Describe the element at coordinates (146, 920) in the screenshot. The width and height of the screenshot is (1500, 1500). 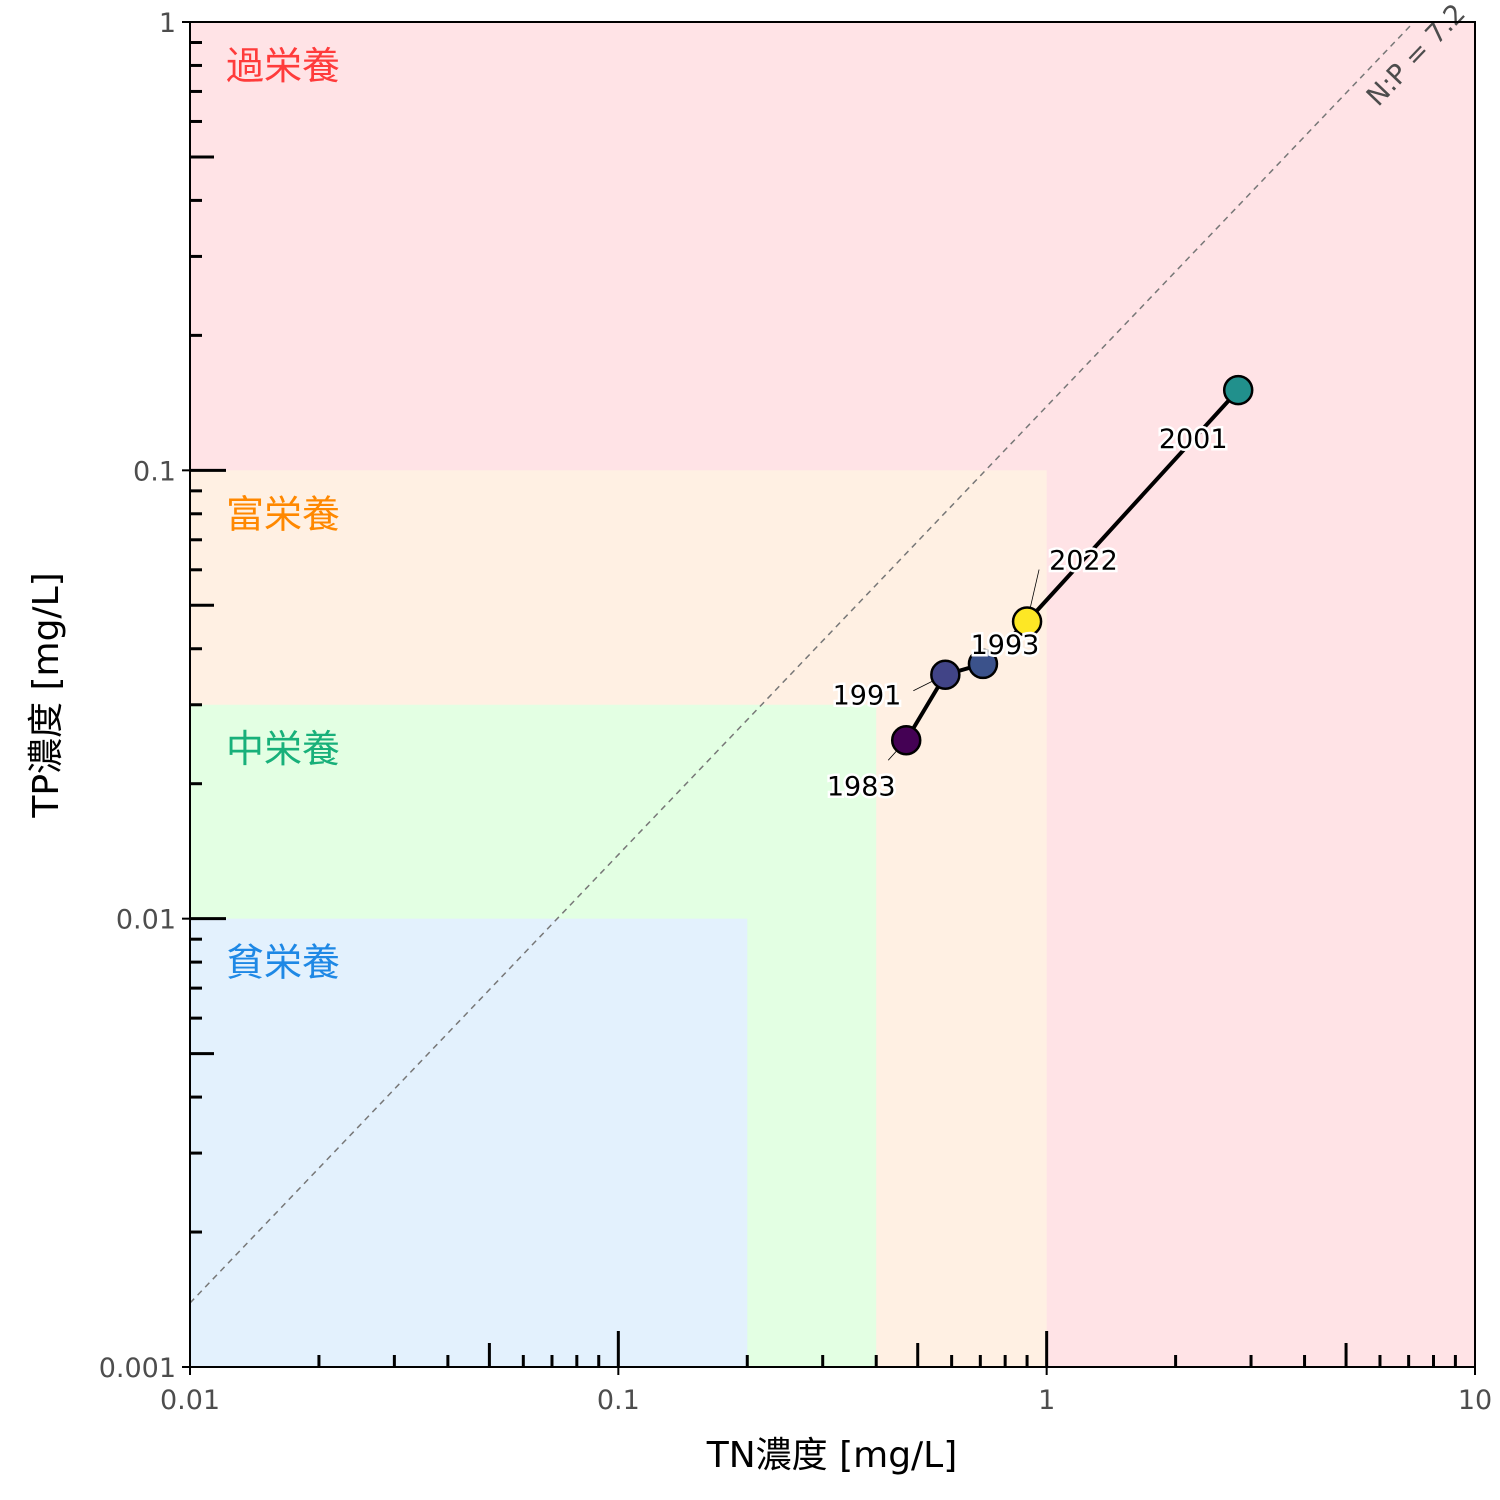
I see `y-tick-label-0-01: 0.01` at that location.